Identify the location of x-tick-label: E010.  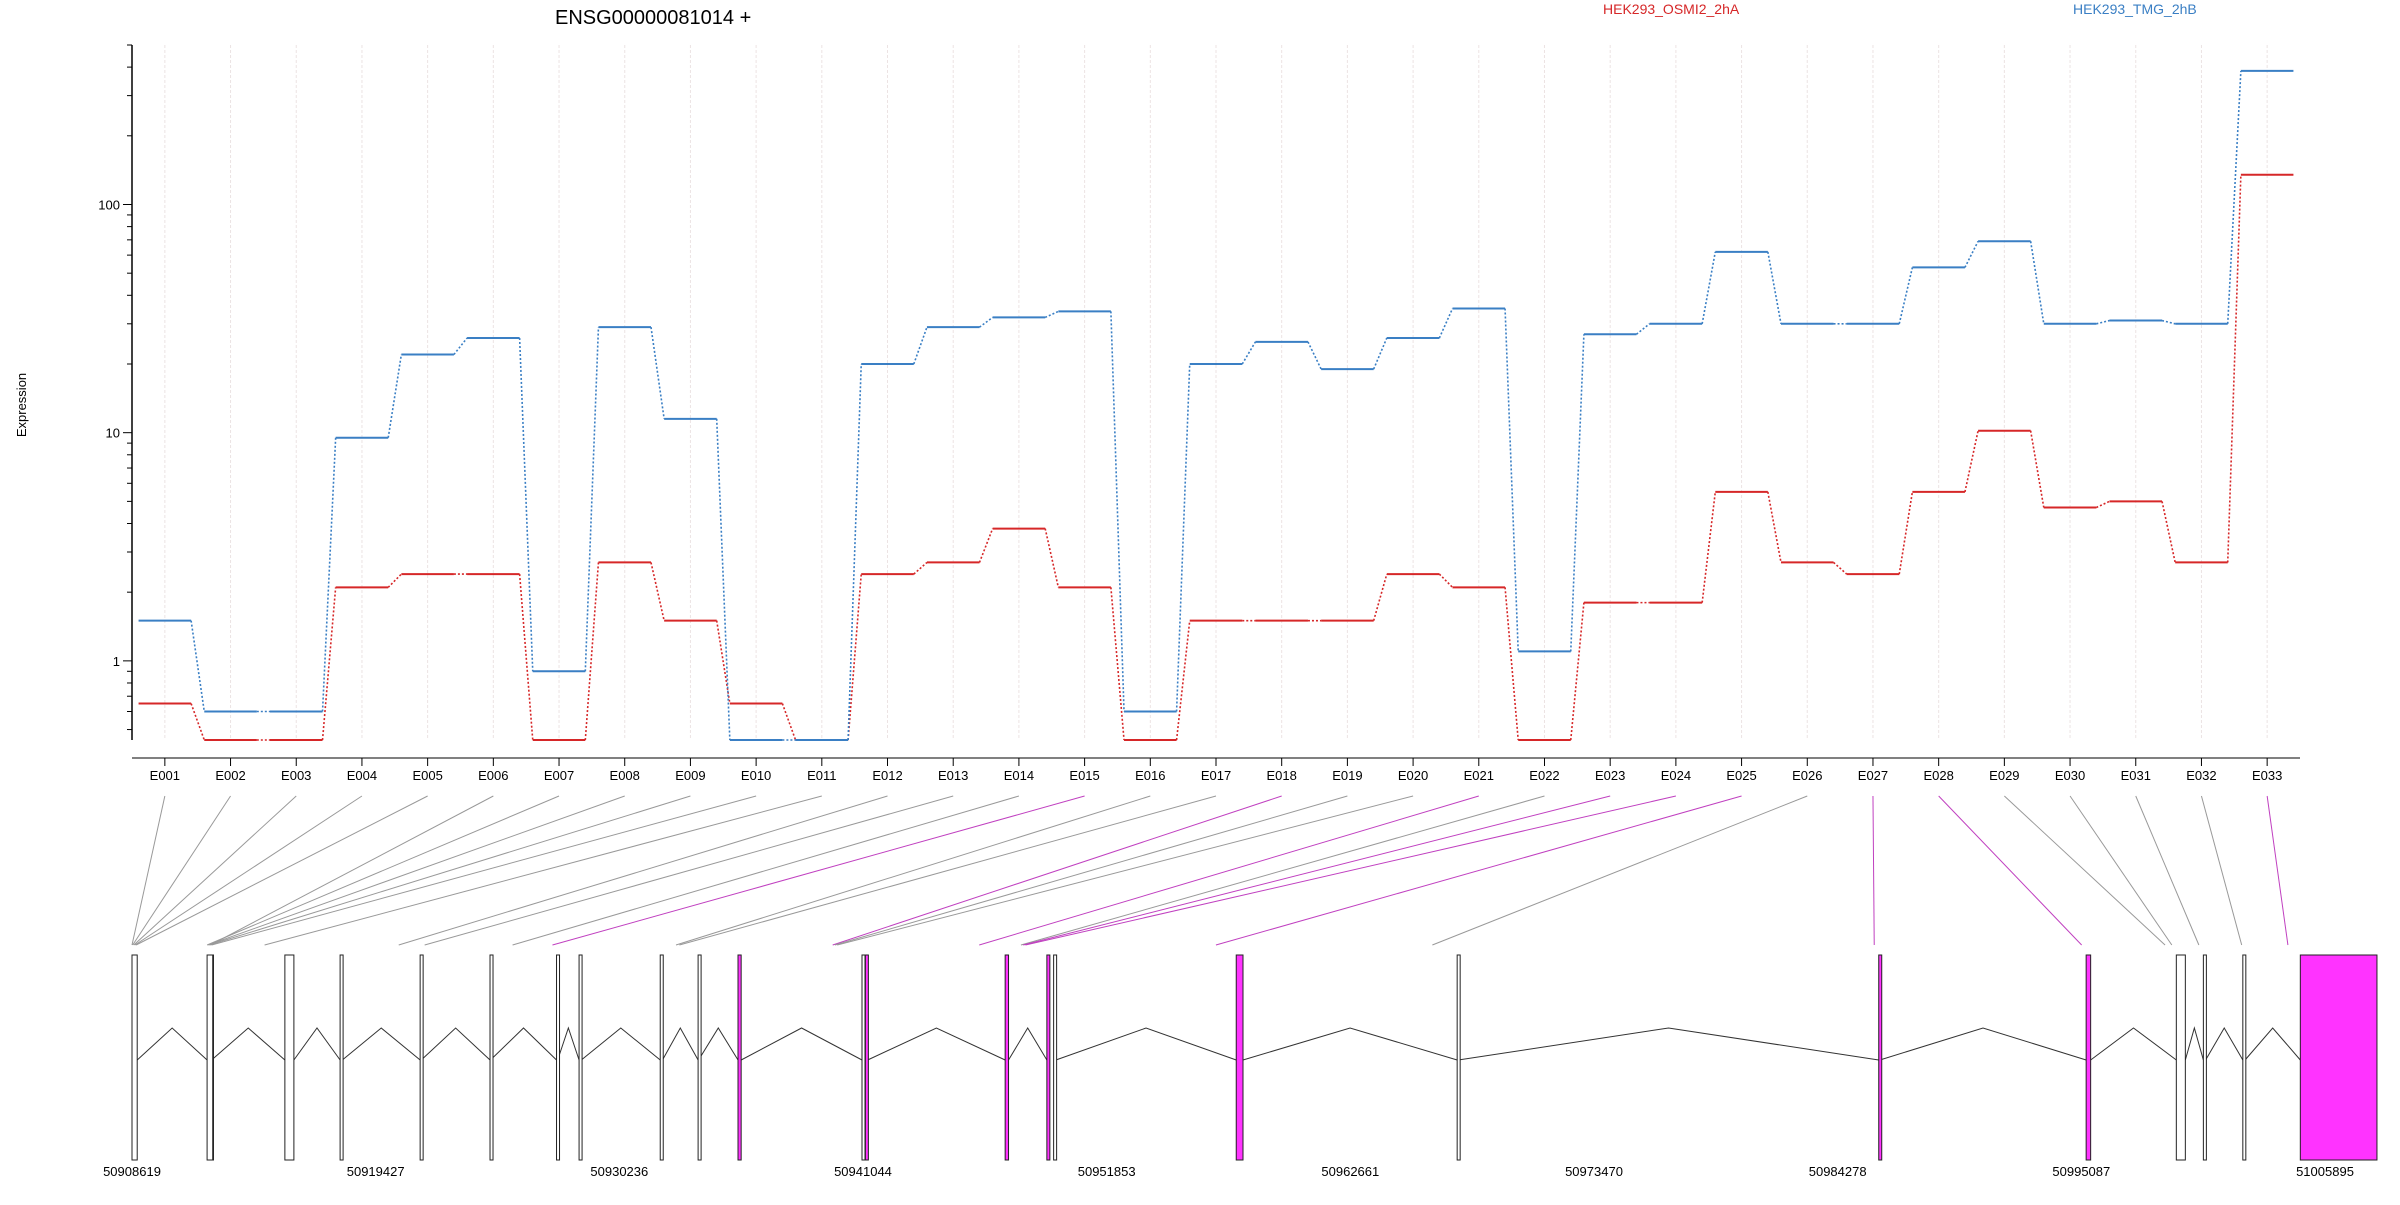
(756, 775).